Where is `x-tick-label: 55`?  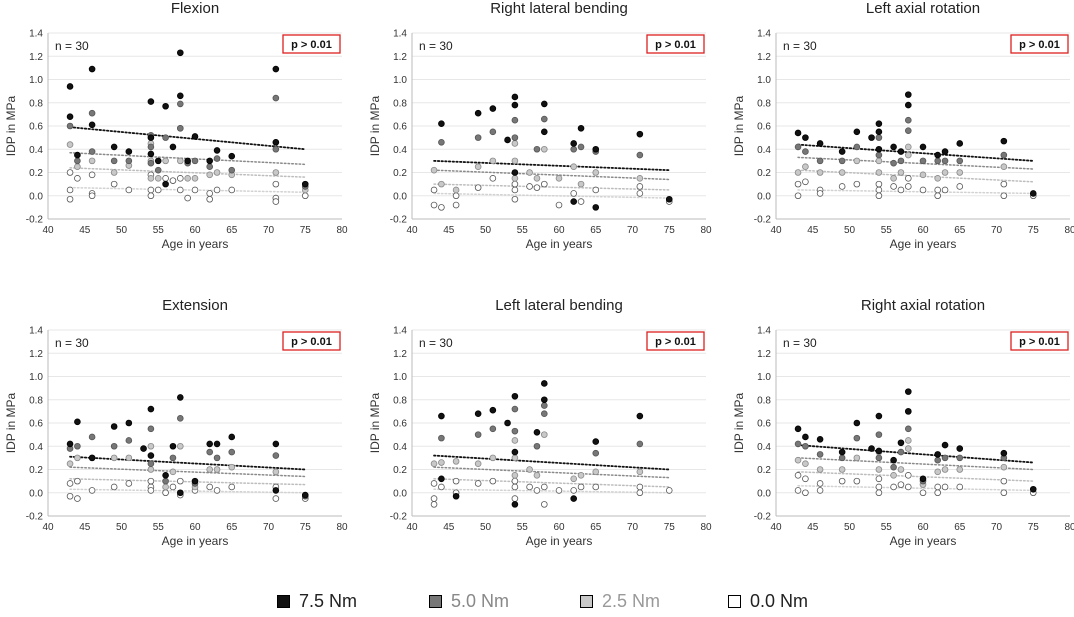
x-tick-label: 55 is located at coordinates (523, 527).